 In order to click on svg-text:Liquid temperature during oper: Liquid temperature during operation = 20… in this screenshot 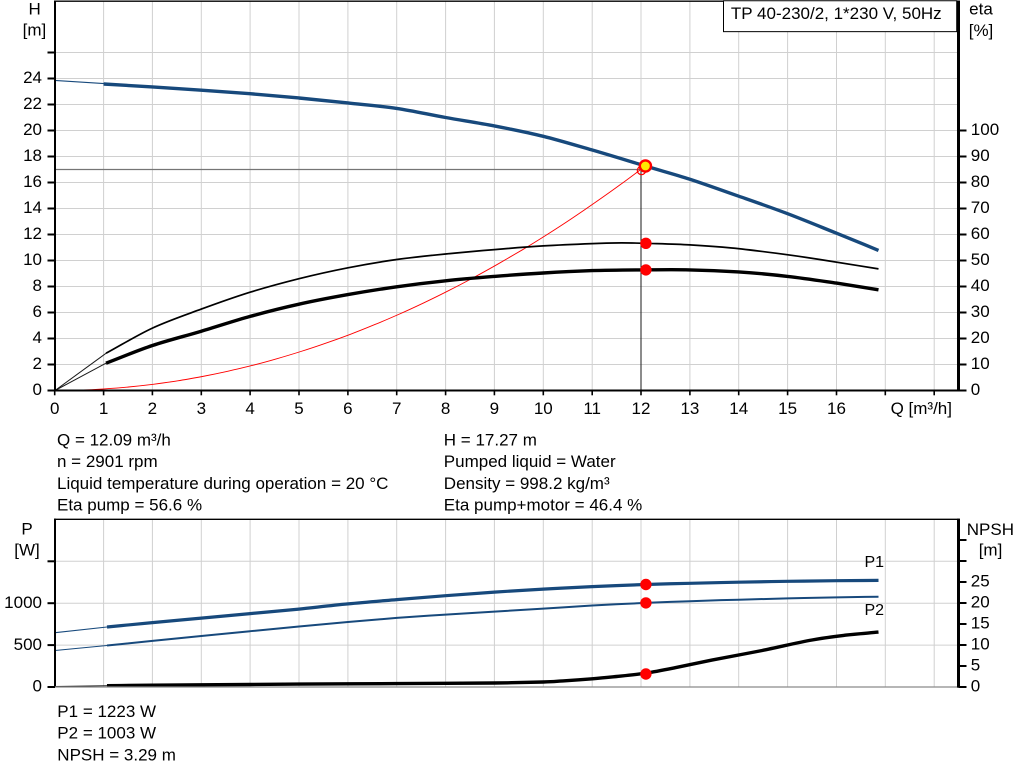, I will do `click(222, 483)`.